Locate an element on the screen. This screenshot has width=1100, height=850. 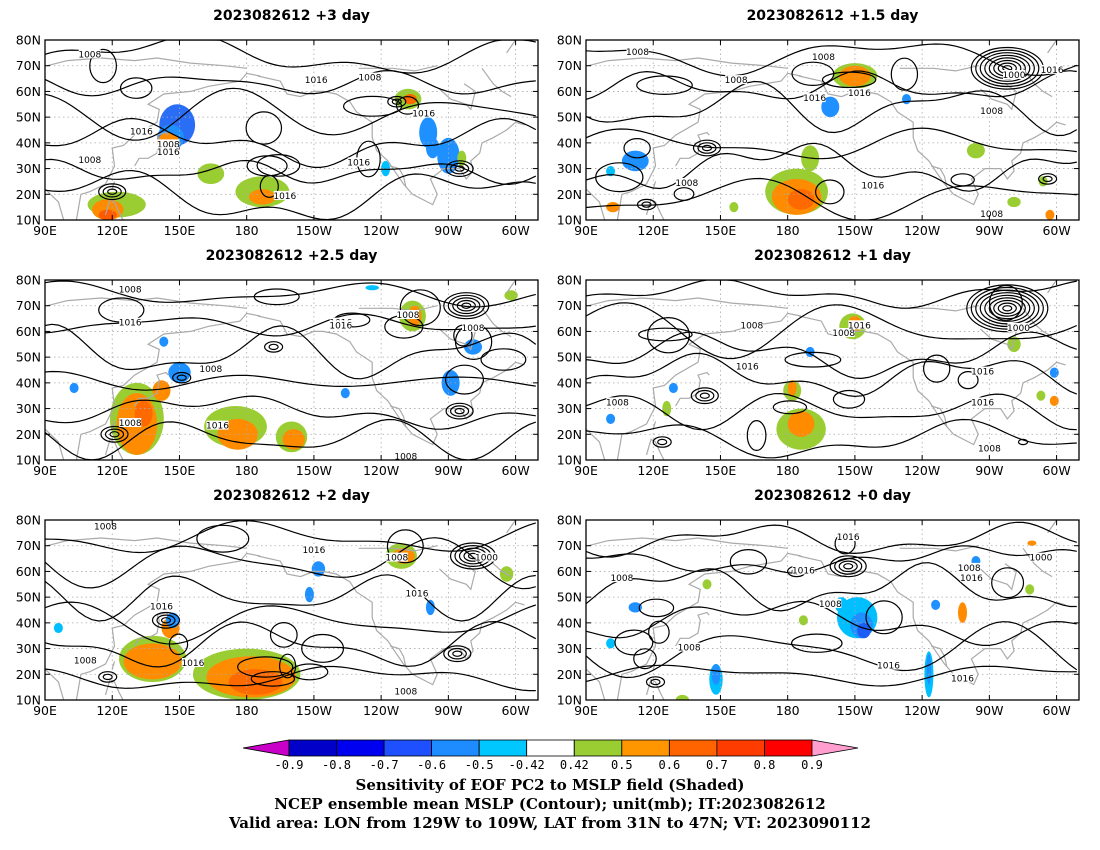
x-tick-label: 180 is located at coordinates (788, 470).